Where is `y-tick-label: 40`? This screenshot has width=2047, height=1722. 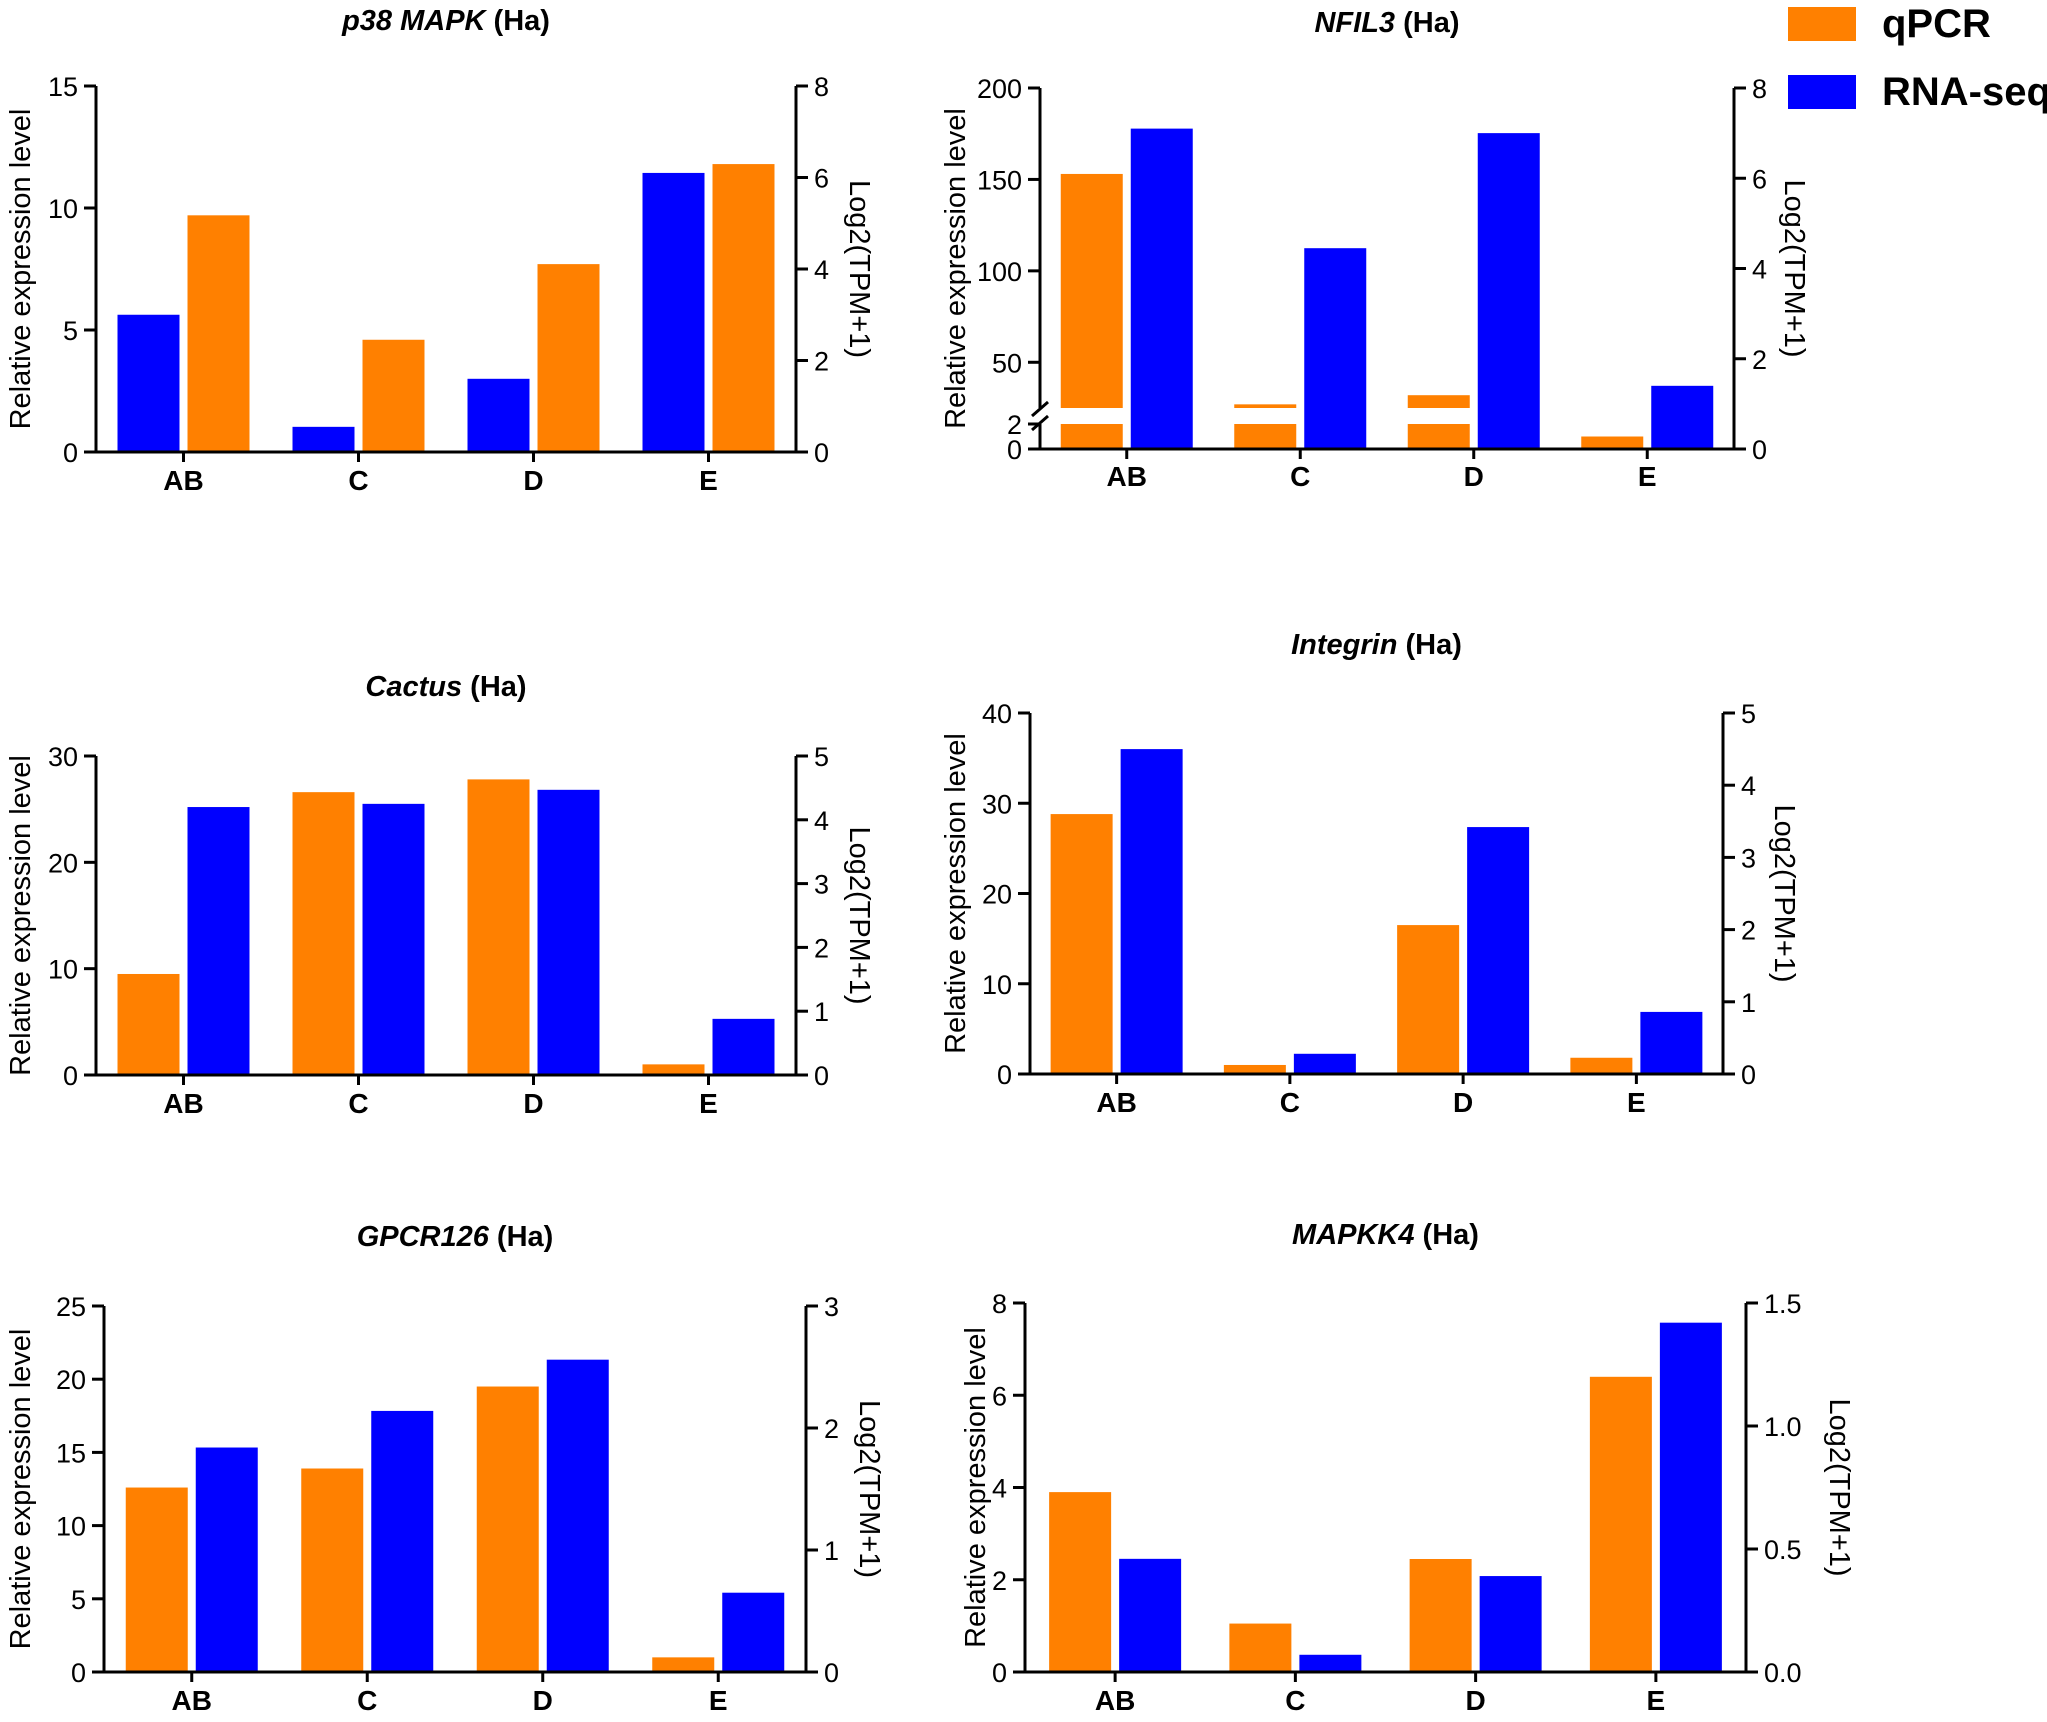
y-tick-label: 40 is located at coordinates (997, 714).